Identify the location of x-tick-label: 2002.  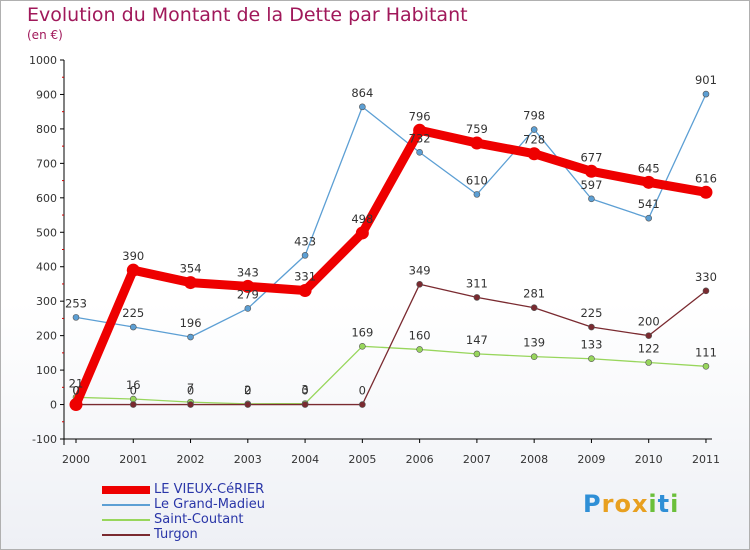
(191, 459).